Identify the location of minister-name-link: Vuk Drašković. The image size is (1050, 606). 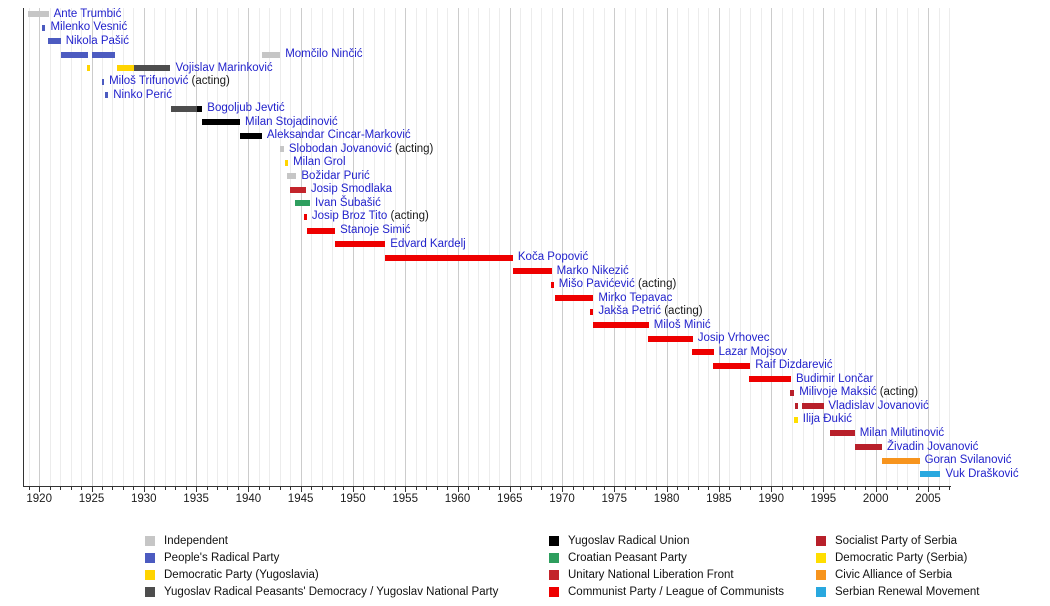
(982, 473).